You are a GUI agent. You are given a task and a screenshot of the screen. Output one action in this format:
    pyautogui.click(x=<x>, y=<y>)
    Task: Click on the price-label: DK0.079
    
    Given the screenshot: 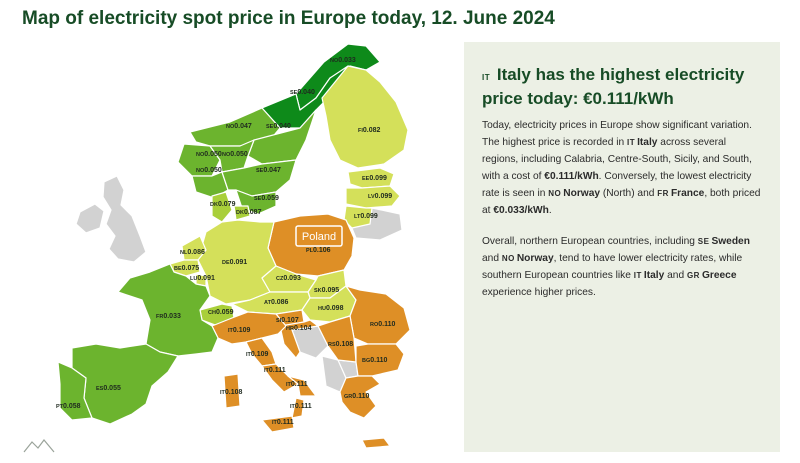 What is the action you would take?
    pyautogui.click(x=223, y=204)
    